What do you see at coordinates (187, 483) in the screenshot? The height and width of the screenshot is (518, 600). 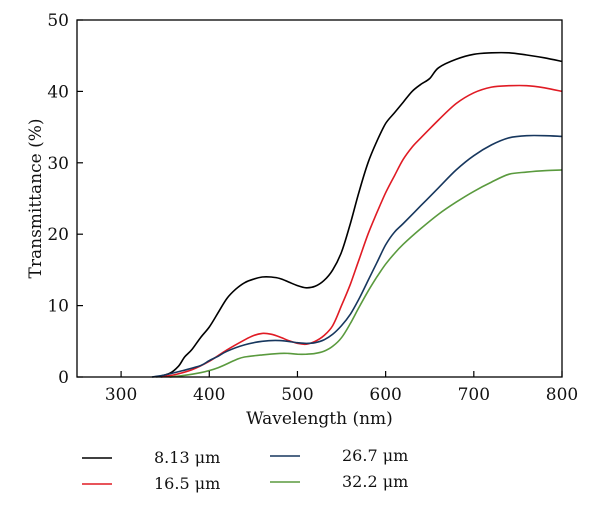 I see `legend-label-2: 16.5 μm` at bounding box center [187, 483].